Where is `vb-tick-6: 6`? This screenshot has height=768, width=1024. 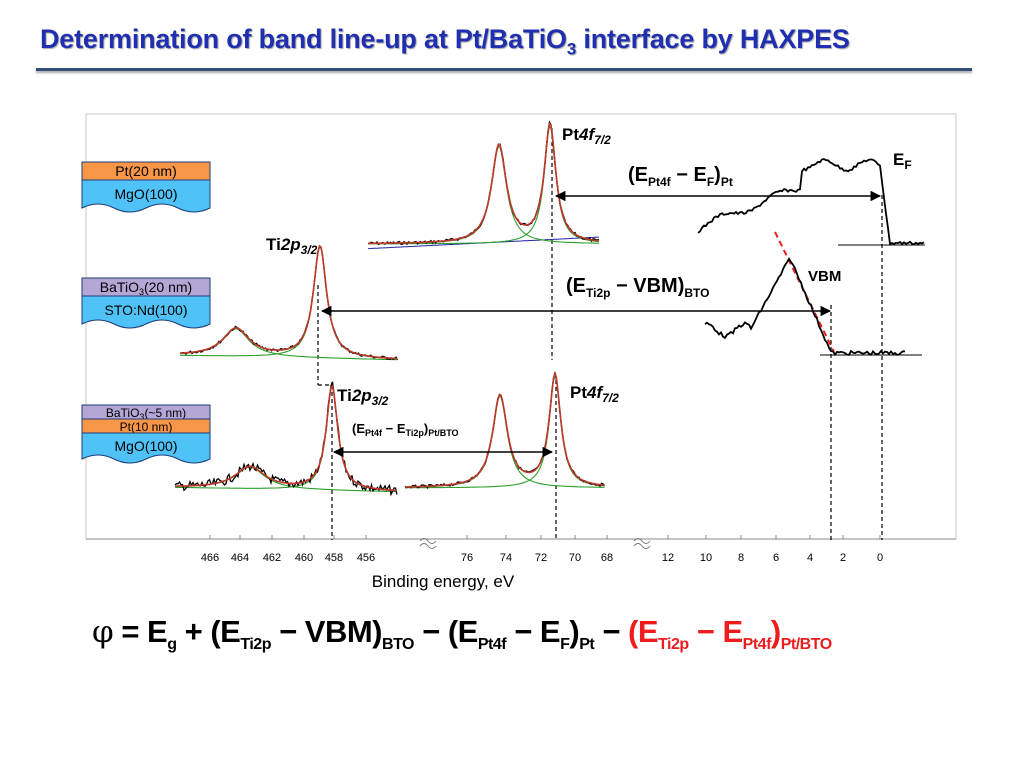 vb-tick-6: 6 is located at coordinates (776, 558).